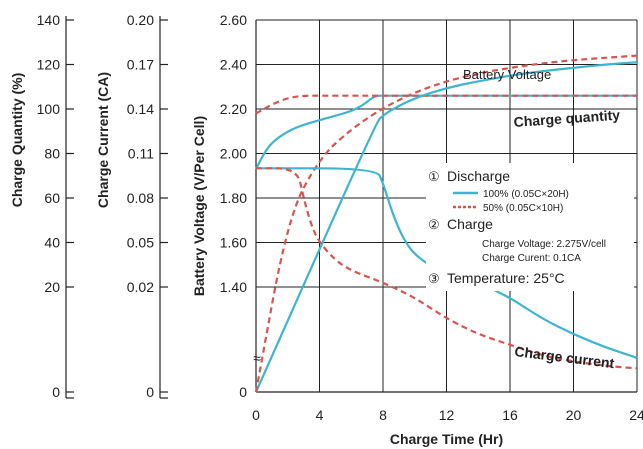 This screenshot has height=449, width=643. I want to click on legend-temperature: Temperature: 25°C, so click(506, 278).